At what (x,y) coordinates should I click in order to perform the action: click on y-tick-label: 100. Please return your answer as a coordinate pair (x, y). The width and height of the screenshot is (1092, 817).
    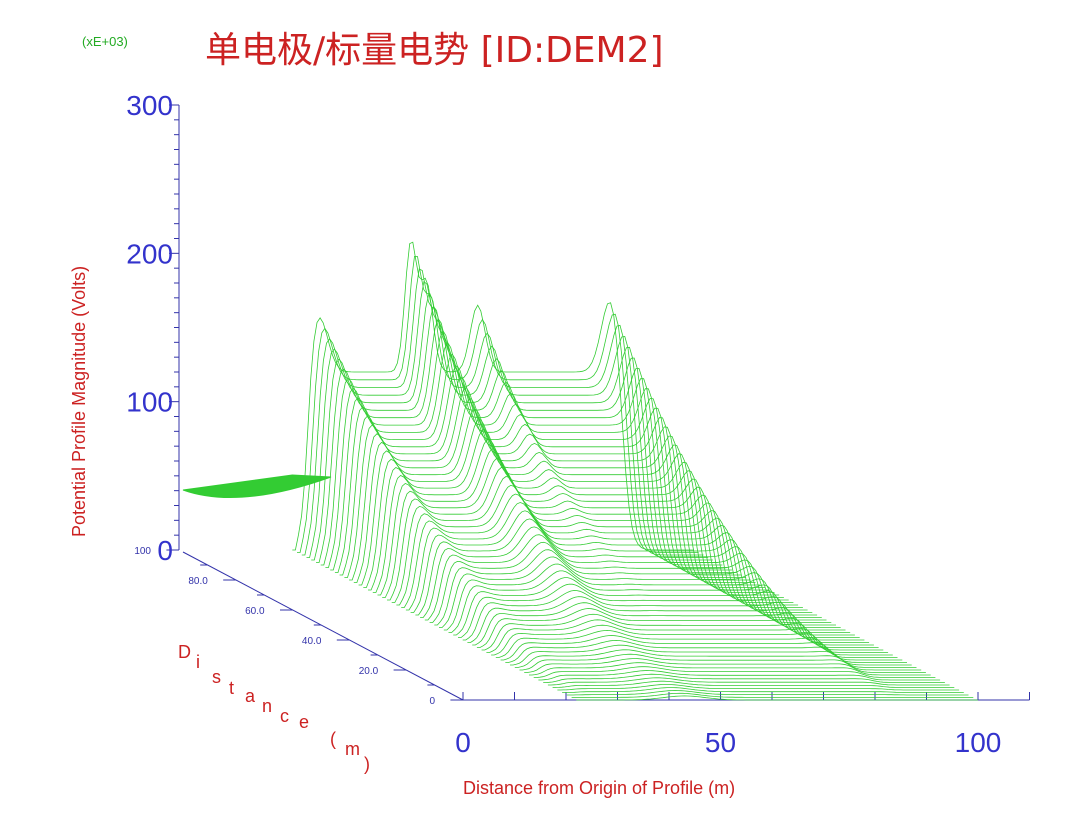
    Looking at the image, I should click on (142, 551).